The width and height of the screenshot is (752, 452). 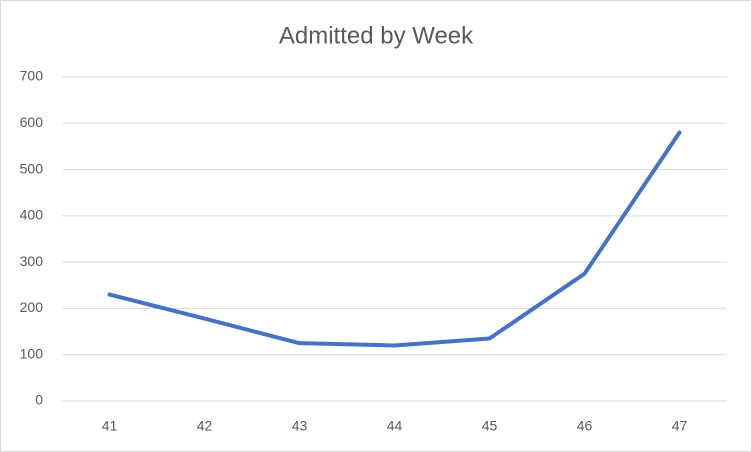 What do you see at coordinates (585, 426) in the screenshot?
I see `x-tick-label: 46` at bounding box center [585, 426].